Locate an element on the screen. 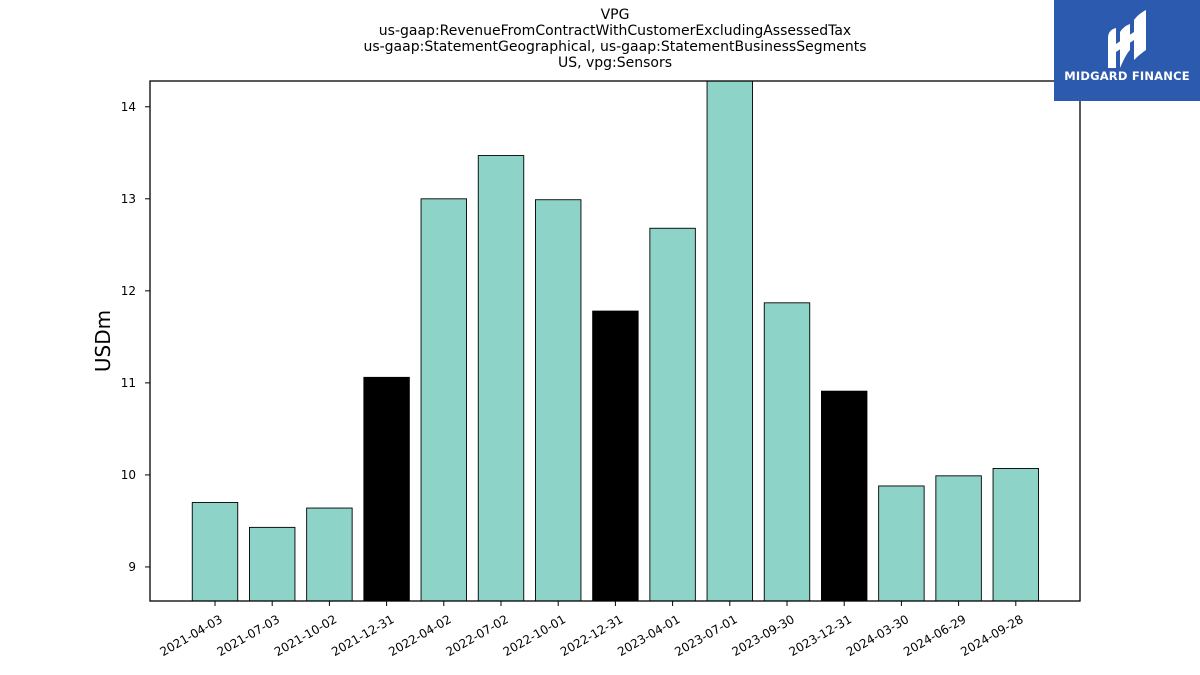  y-tick-label: 12 is located at coordinates (128, 291).